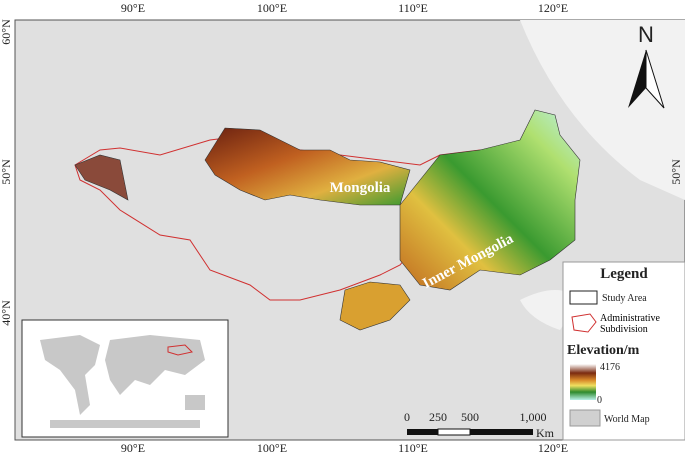 The image size is (685, 461). Describe the element at coordinates (599, 400) in the screenshot. I see `elevation-min: 0` at that location.